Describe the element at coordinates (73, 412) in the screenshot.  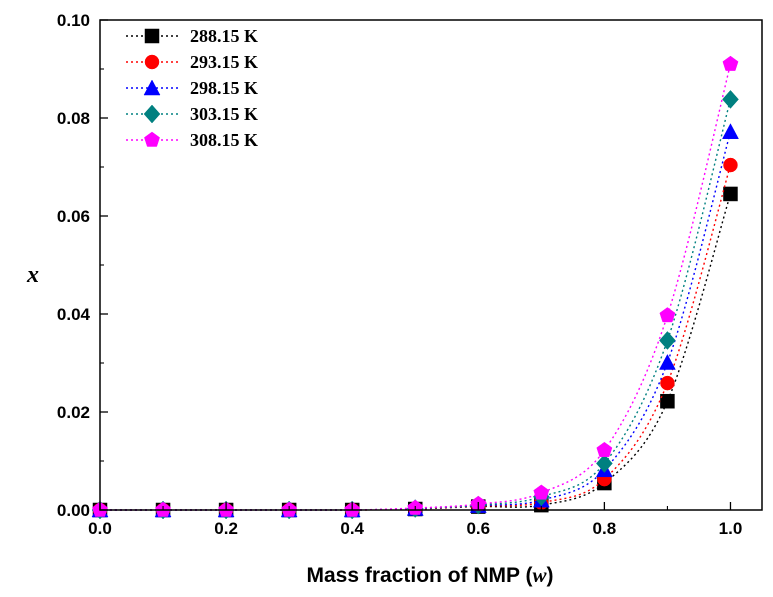
I see `y-tick-label: 0.02` at that location.